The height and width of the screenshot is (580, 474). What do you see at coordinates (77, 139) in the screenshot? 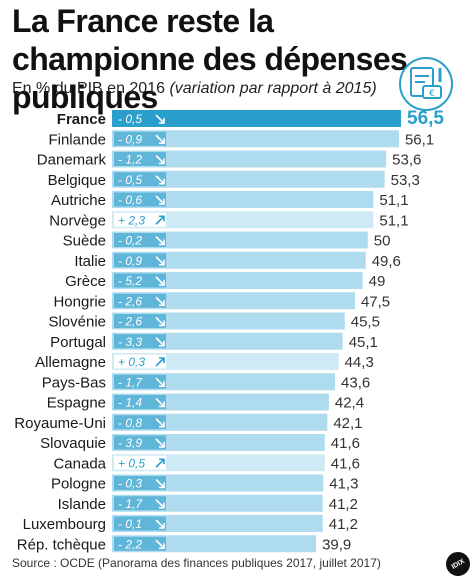
I see `category-label-1: Finlande` at bounding box center [77, 139].